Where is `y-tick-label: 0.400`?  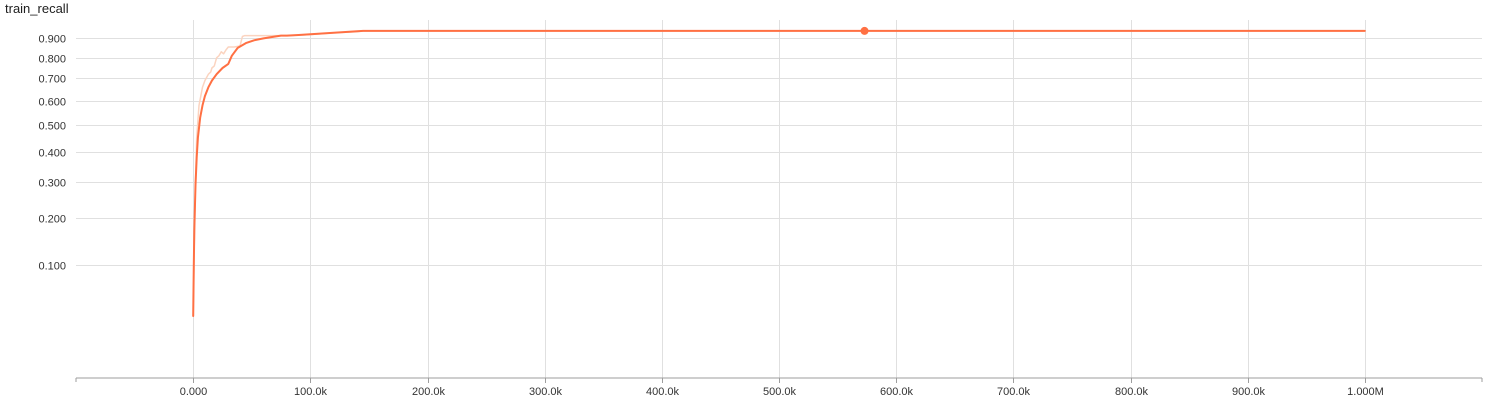
y-tick-label: 0.400 is located at coordinates (52, 154).